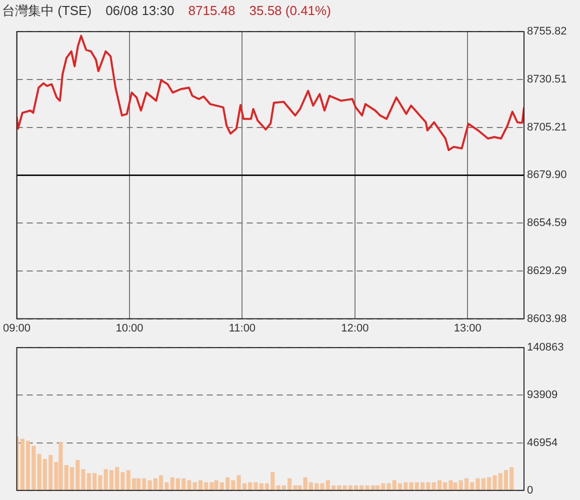  I want to click on y-tick-label: 93909, so click(542, 395).